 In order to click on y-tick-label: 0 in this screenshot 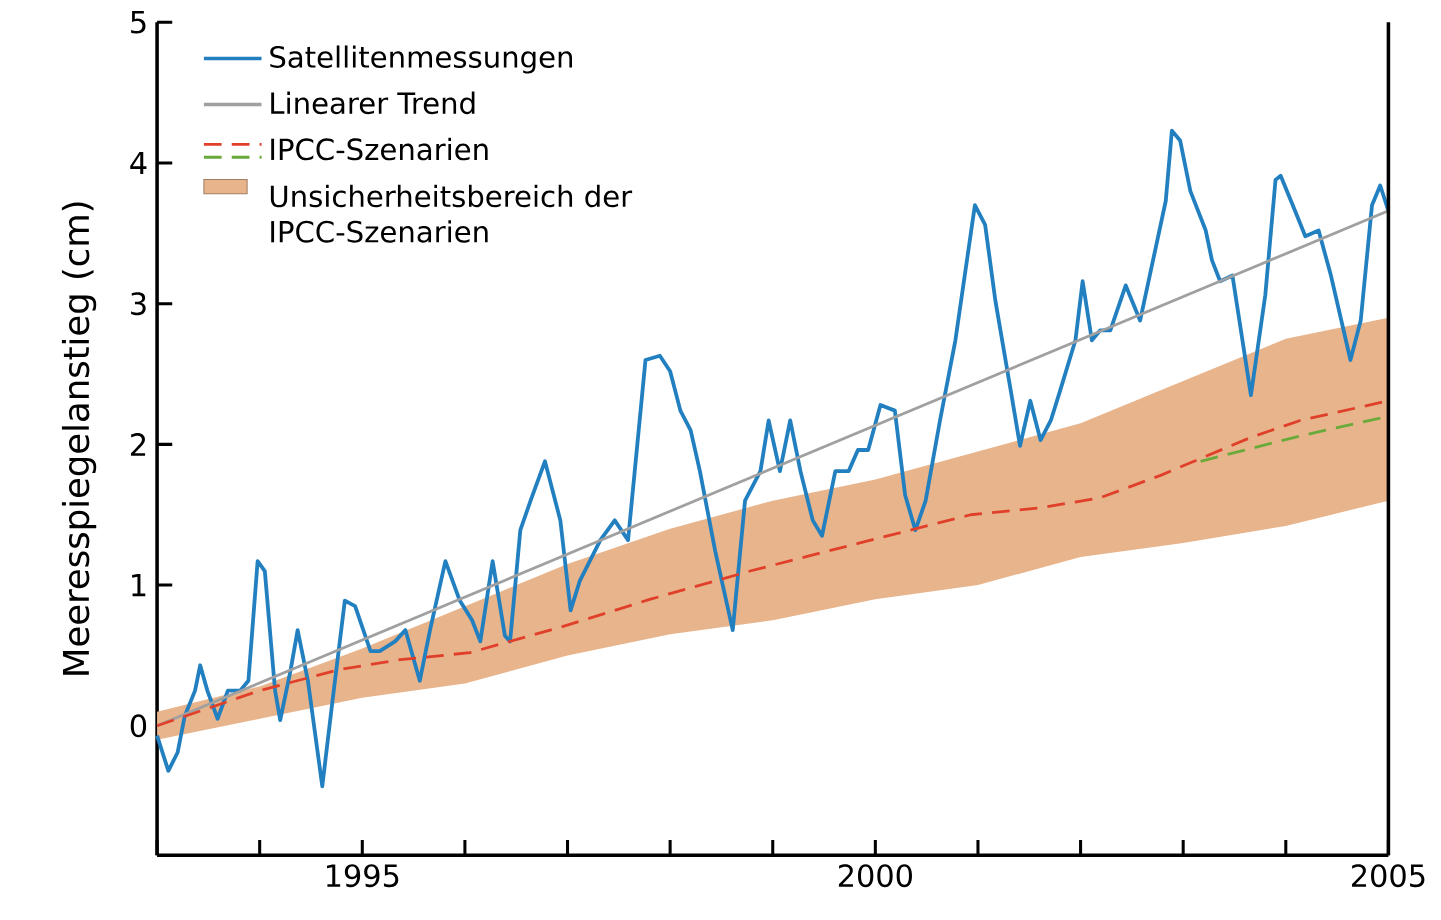, I will do `click(138, 726)`.